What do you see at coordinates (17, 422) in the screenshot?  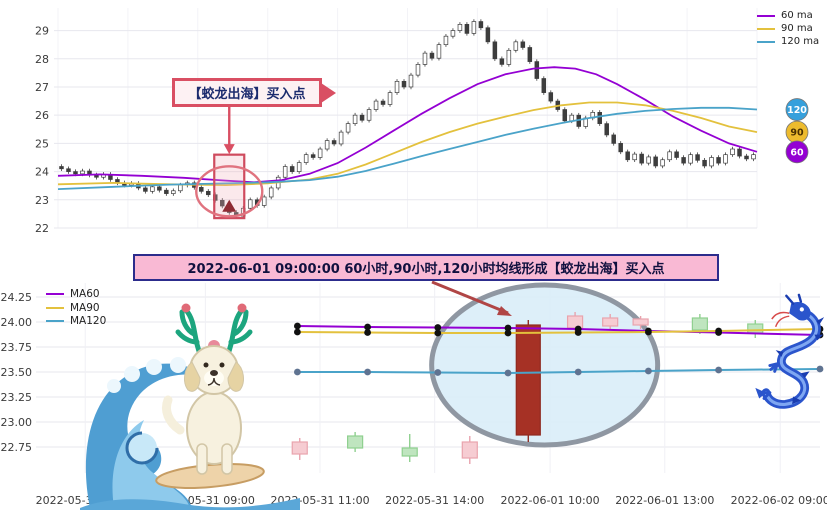 I see `y-tick-label: 23.00` at bounding box center [17, 422].